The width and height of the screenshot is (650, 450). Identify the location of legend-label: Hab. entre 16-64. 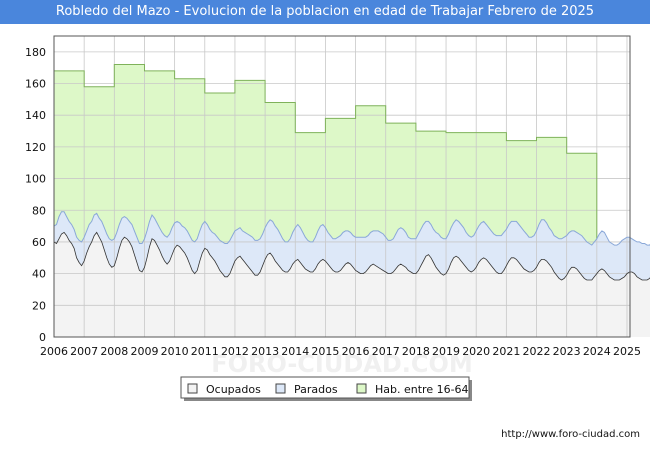
(422, 389).